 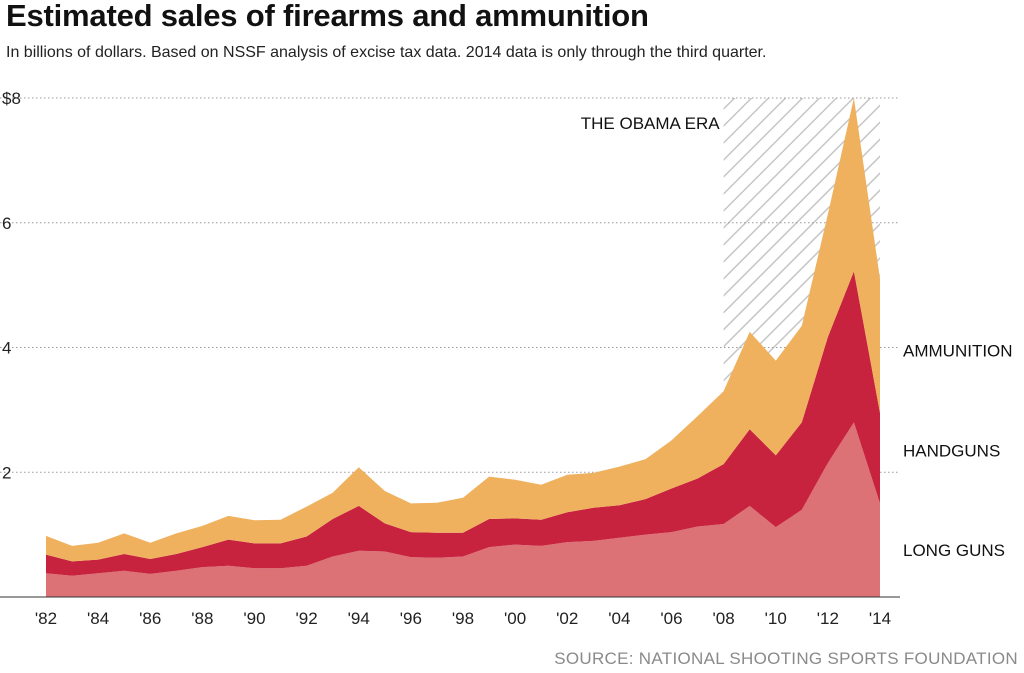 I want to click on handguns-label: HANDGUNS, so click(x=951, y=450).